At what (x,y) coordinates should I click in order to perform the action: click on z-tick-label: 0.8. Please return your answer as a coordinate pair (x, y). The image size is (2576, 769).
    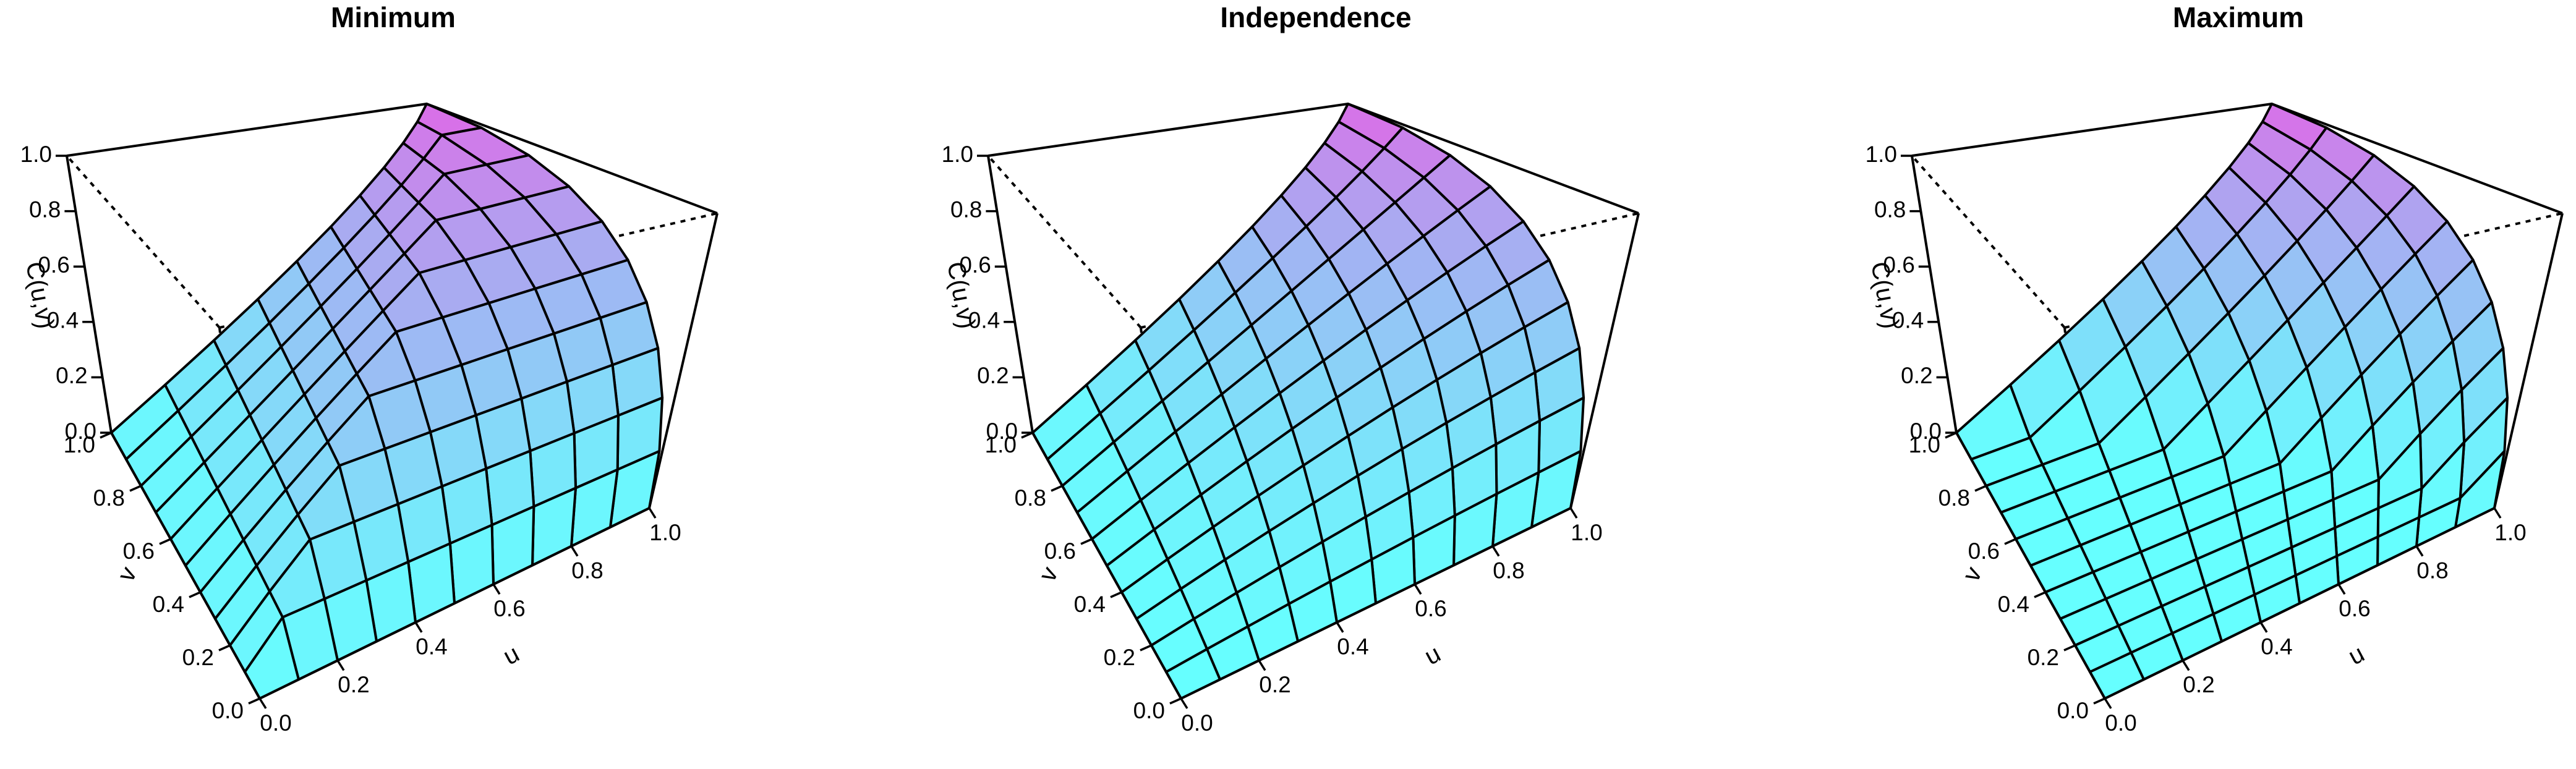
    Looking at the image, I should click on (45, 209).